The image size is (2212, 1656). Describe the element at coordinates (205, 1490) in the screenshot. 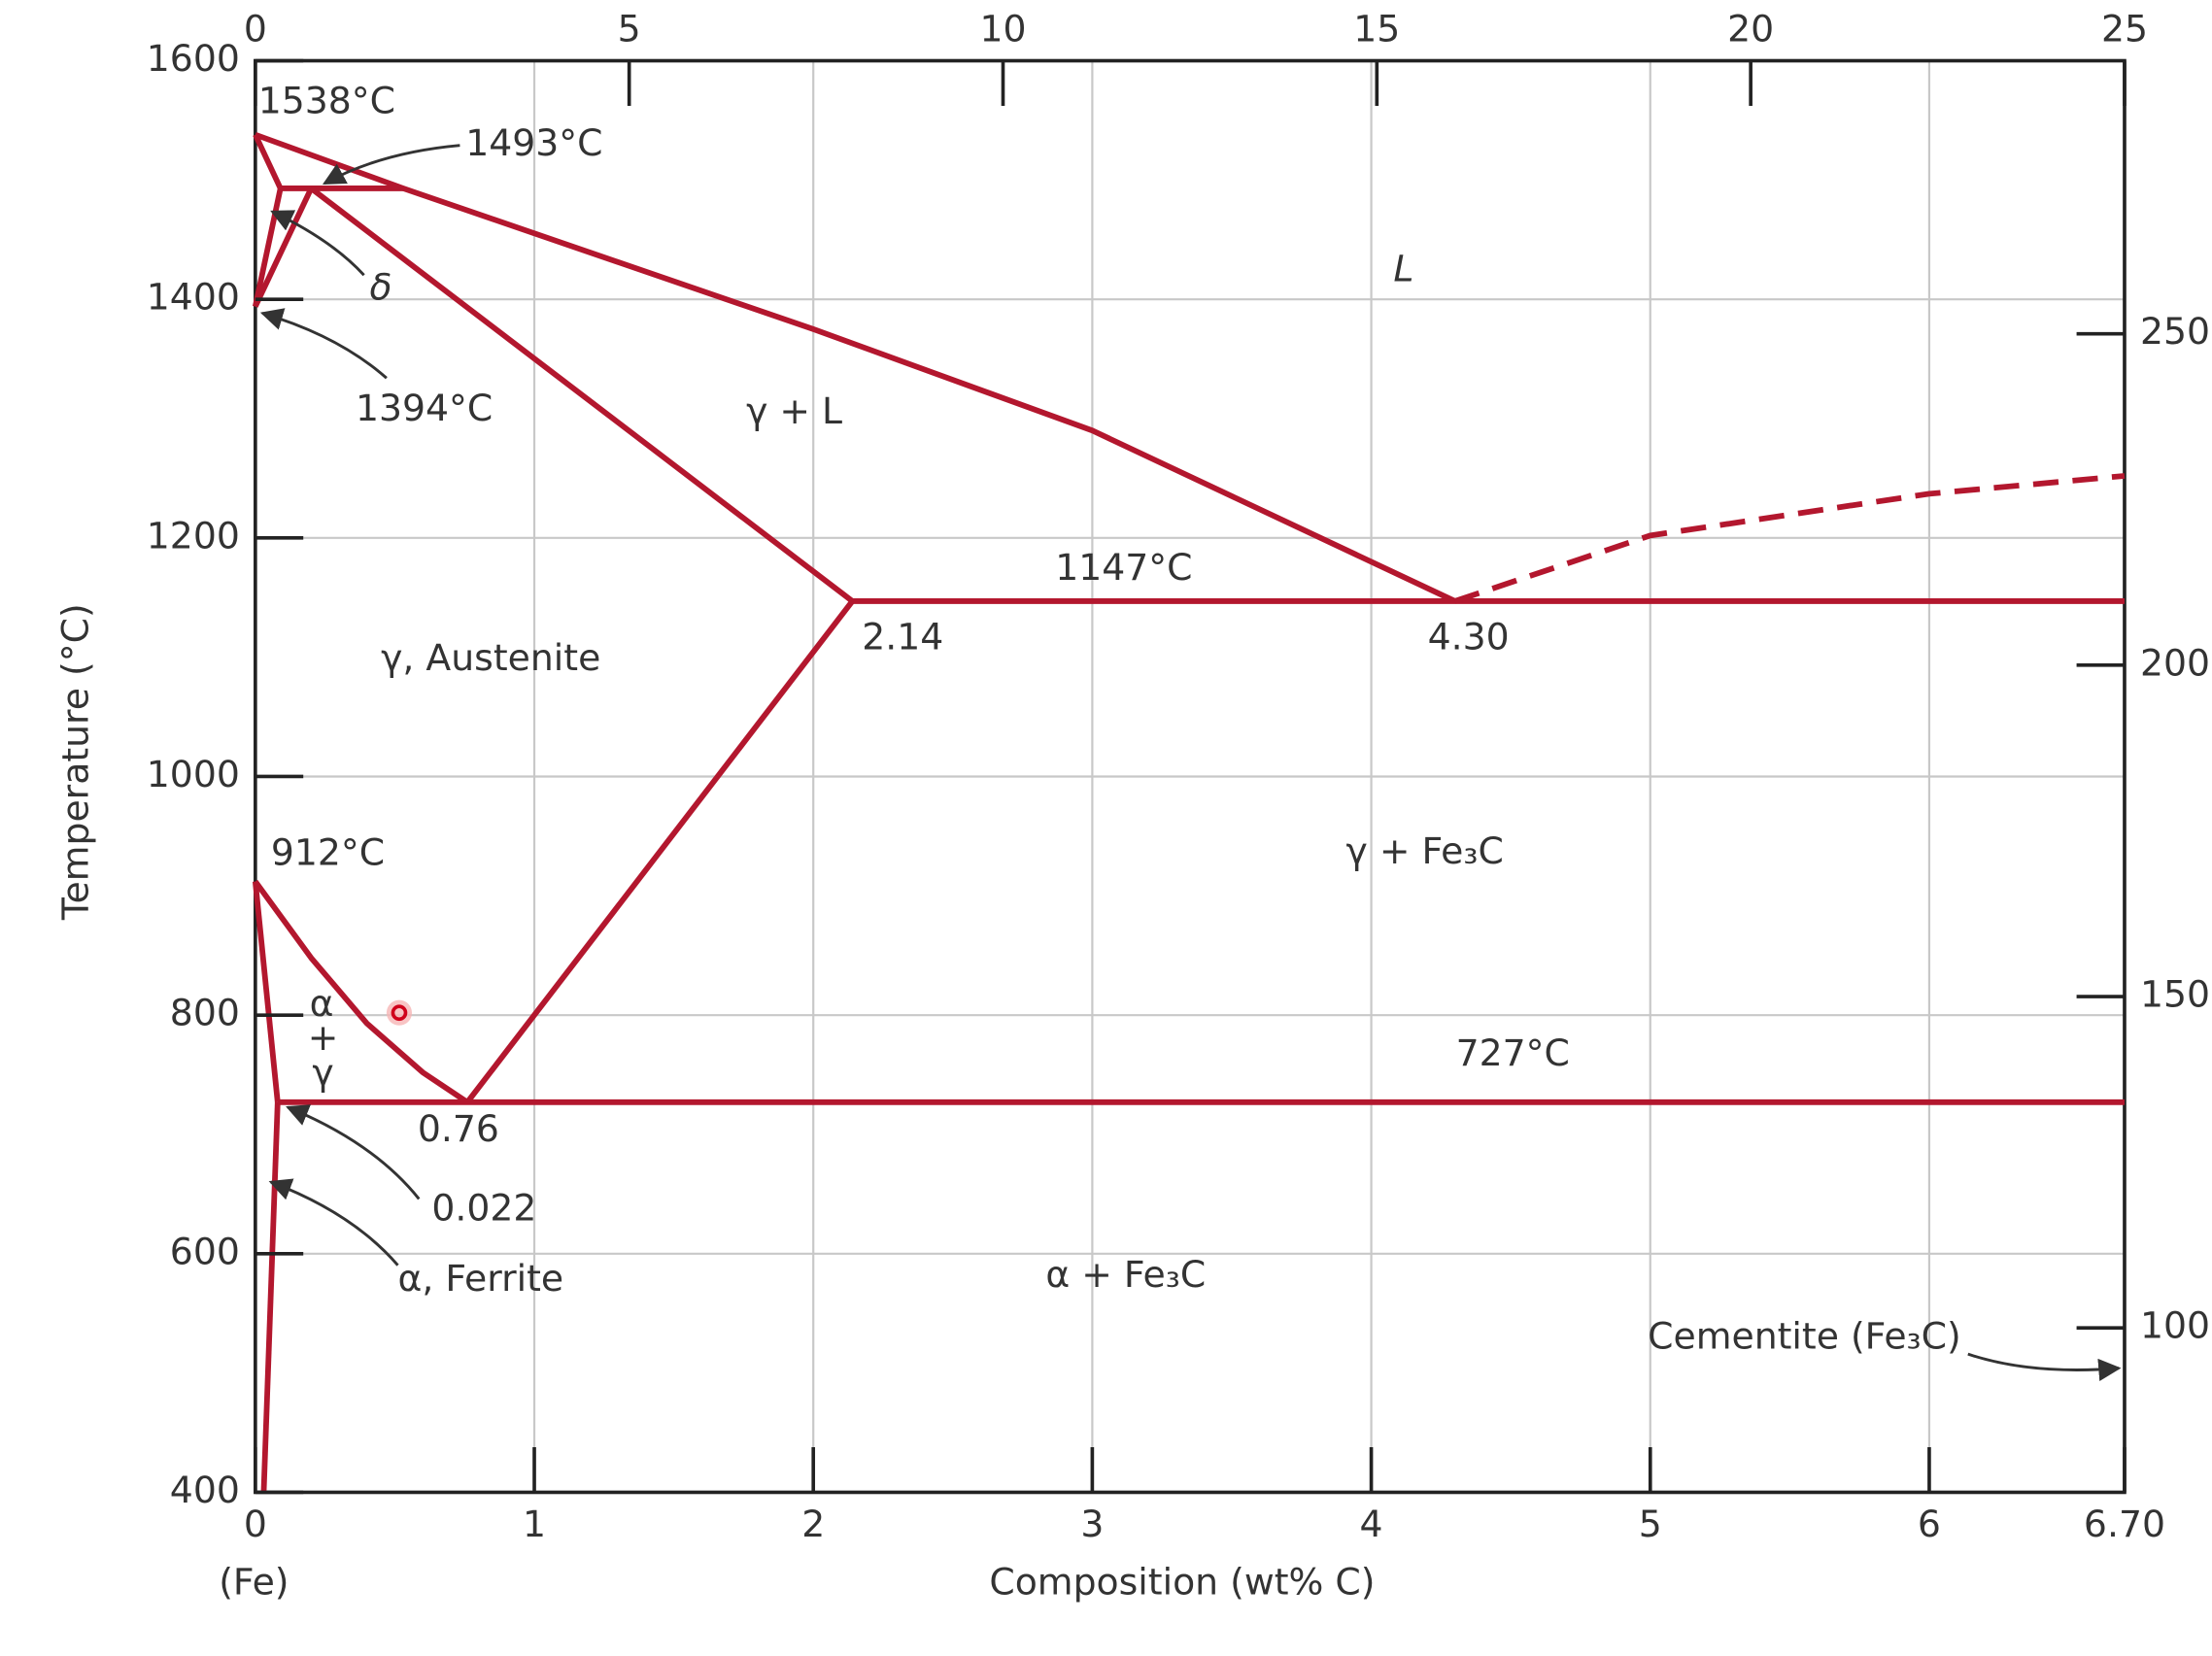

I see `y-tick-label: 400` at that location.